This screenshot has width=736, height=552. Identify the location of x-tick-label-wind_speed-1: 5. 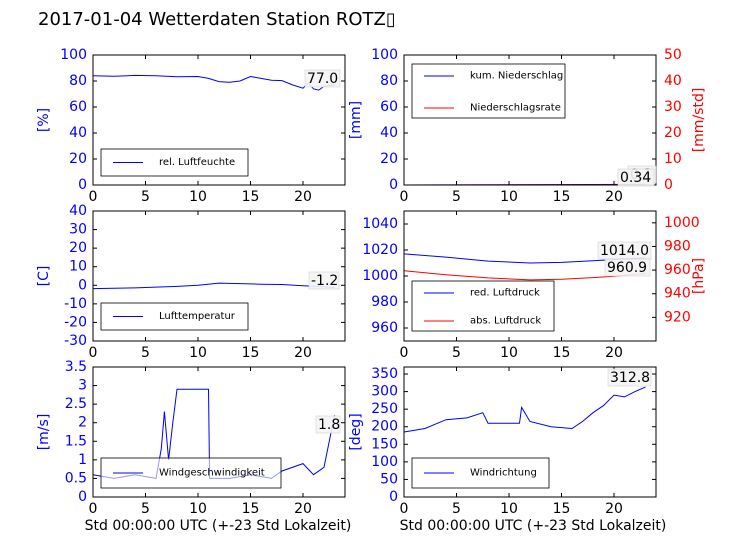
(145, 509).